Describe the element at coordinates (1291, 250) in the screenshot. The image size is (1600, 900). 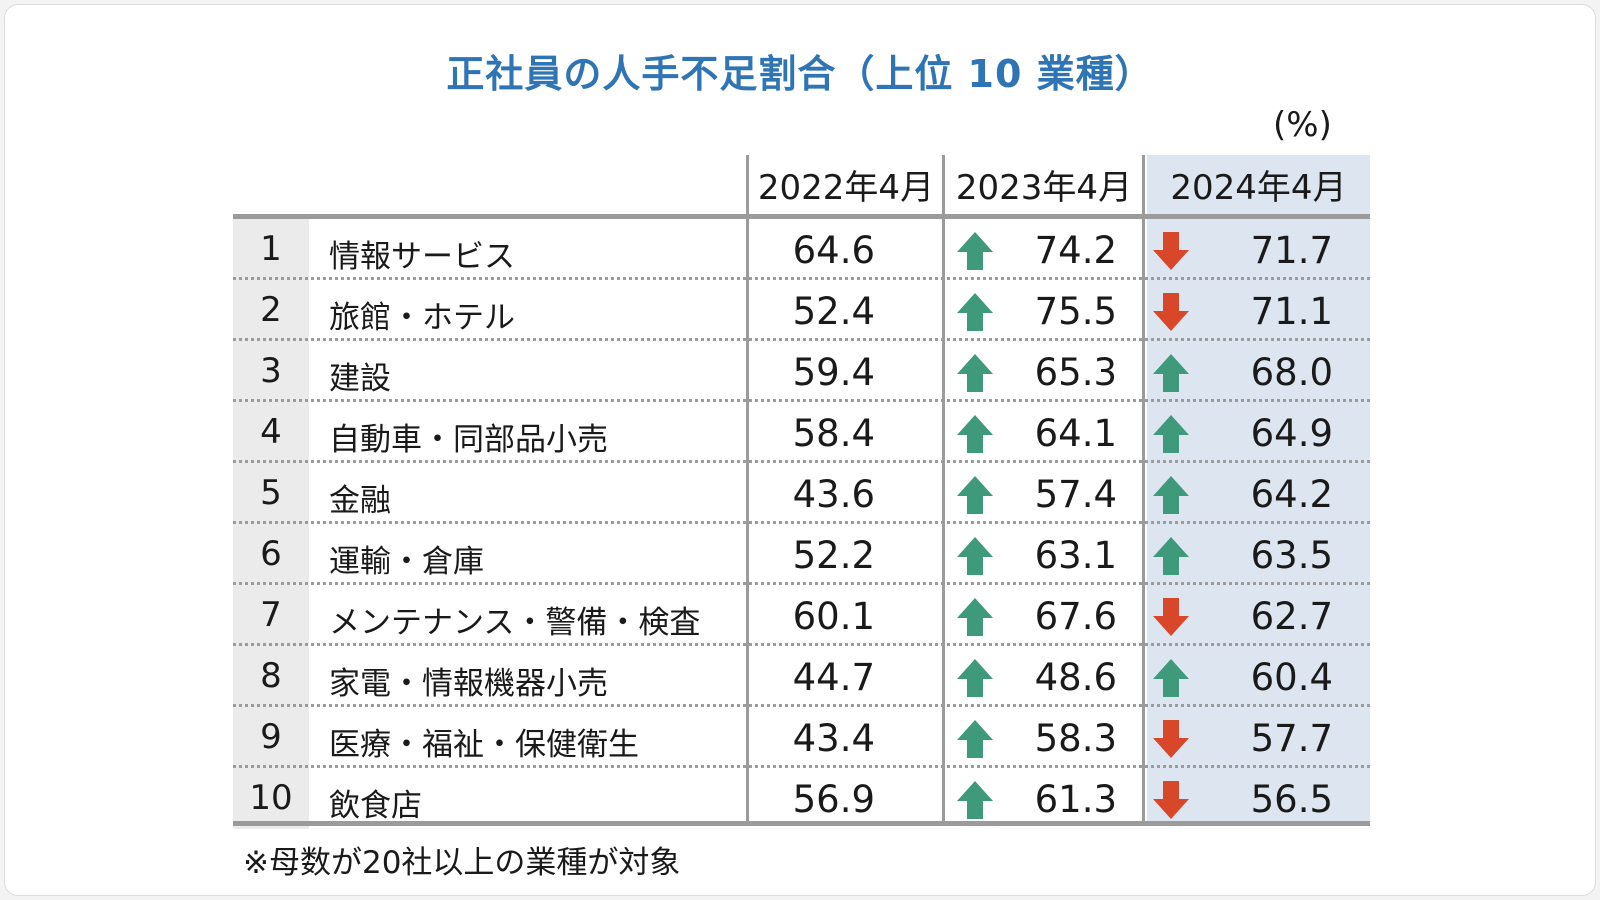
I see `value-2024: 71.7` at that location.